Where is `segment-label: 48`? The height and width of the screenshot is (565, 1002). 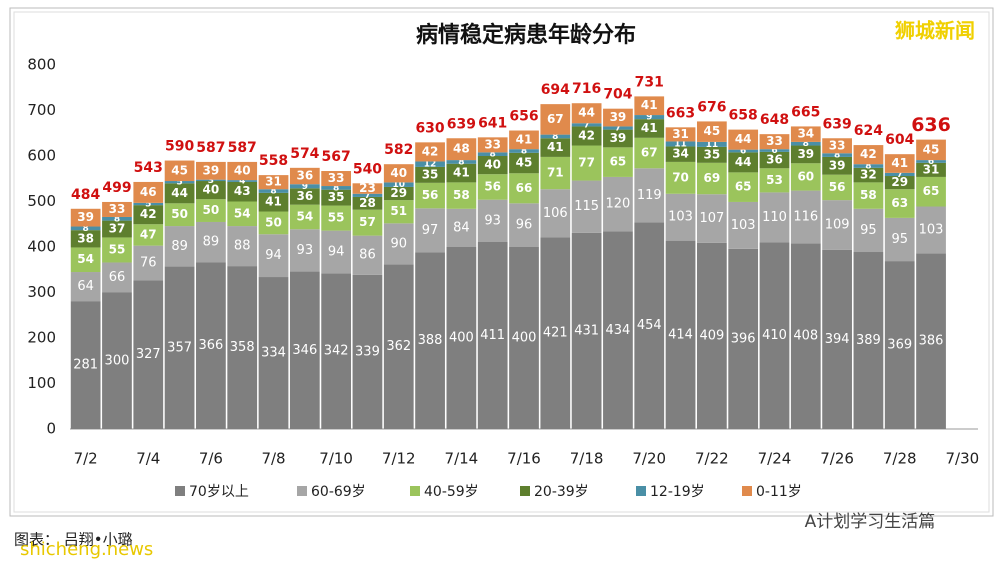
segment-label: 48 is located at coordinates (461, 149).